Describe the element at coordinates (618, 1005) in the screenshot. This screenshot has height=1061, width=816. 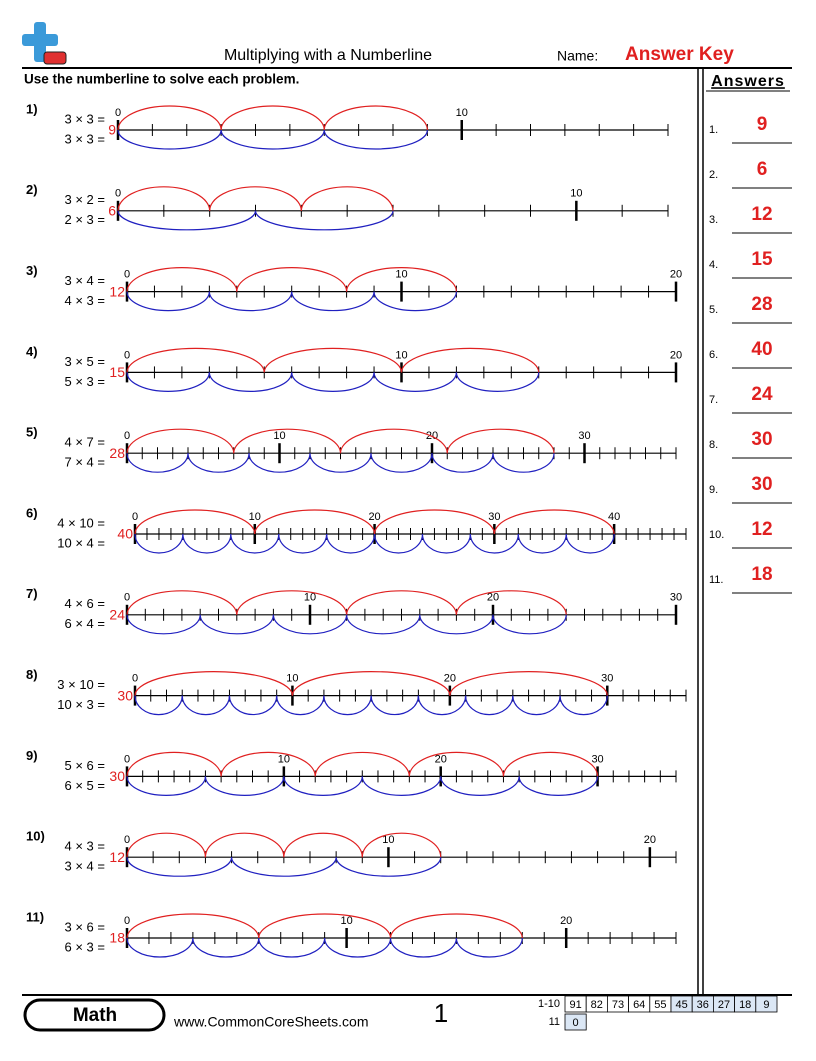
I see `score-value: 73` at that location.